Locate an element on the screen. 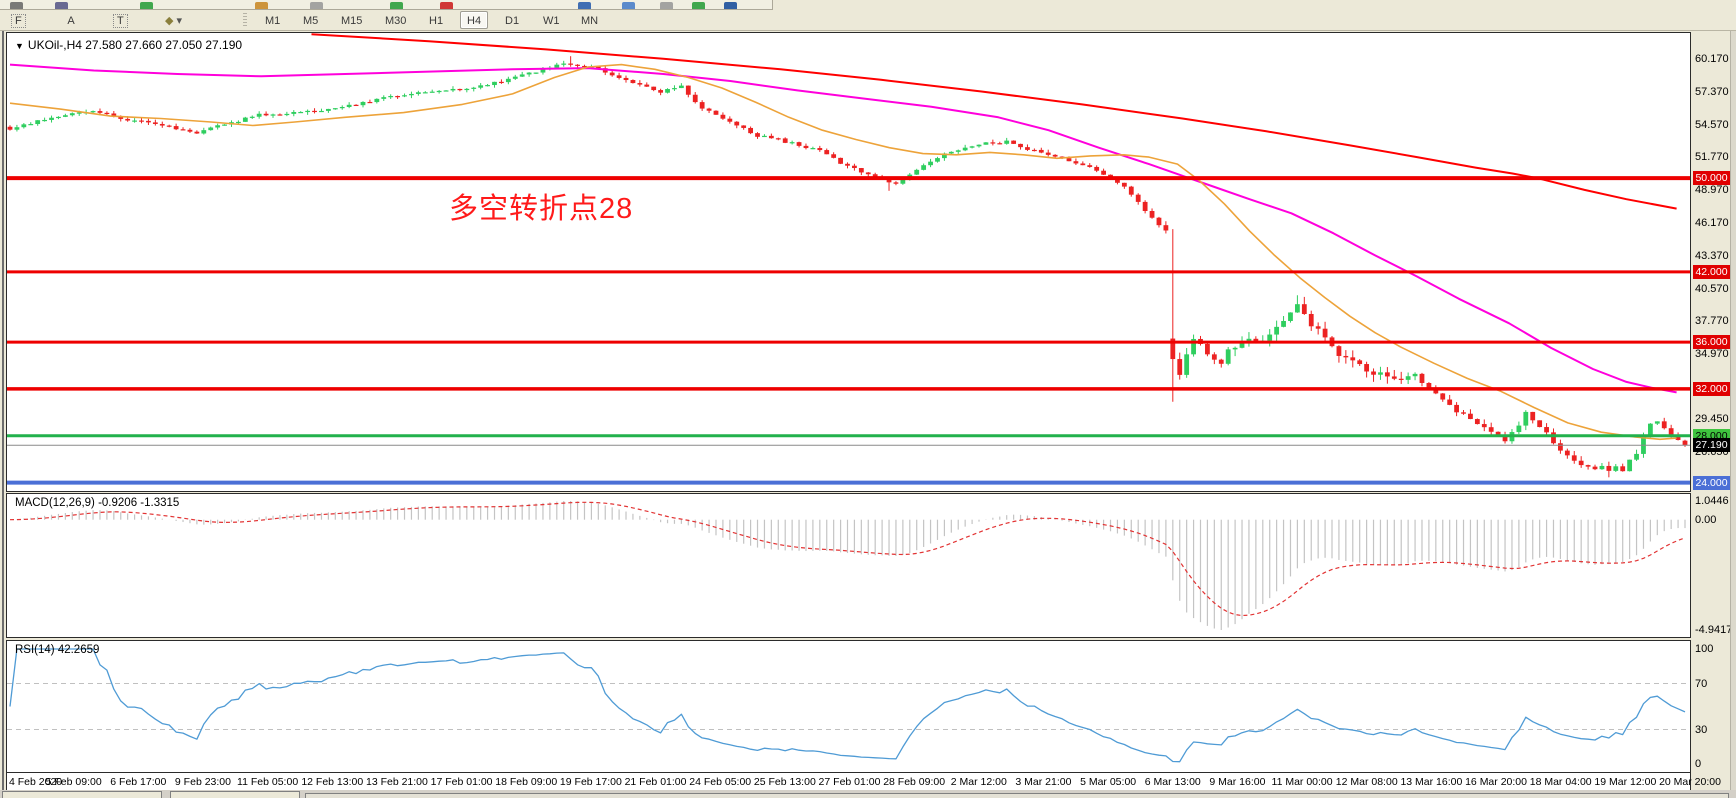 Image resolution: width=1736 pixels, height=798 pixels. price-badge-32.000: 32.000 is located at coordinates (1711, 388).